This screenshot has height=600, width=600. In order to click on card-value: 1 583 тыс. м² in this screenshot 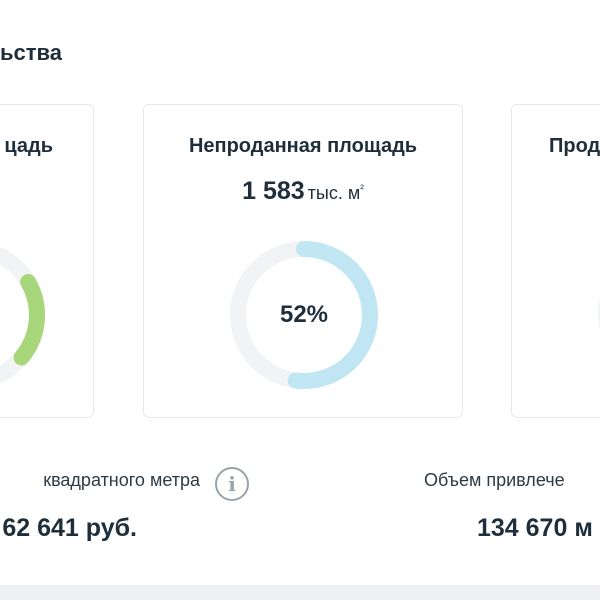, I will do `click(303, 191)`.